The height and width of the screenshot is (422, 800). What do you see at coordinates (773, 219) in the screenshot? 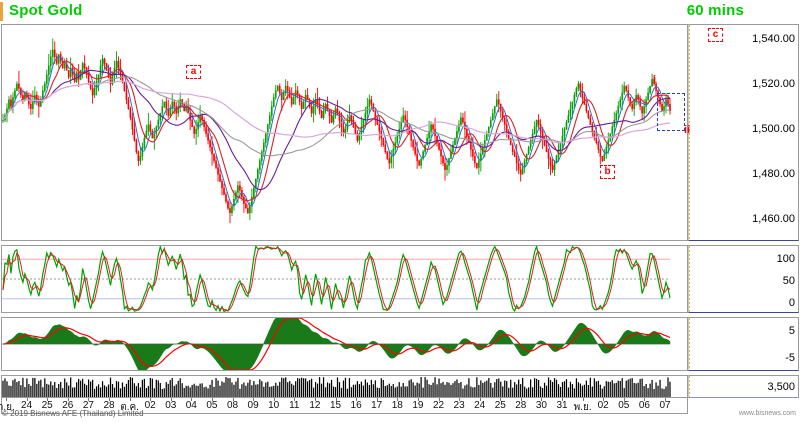
I see `price-tick-4: 1,460.00` at bounding box center [773, 219].